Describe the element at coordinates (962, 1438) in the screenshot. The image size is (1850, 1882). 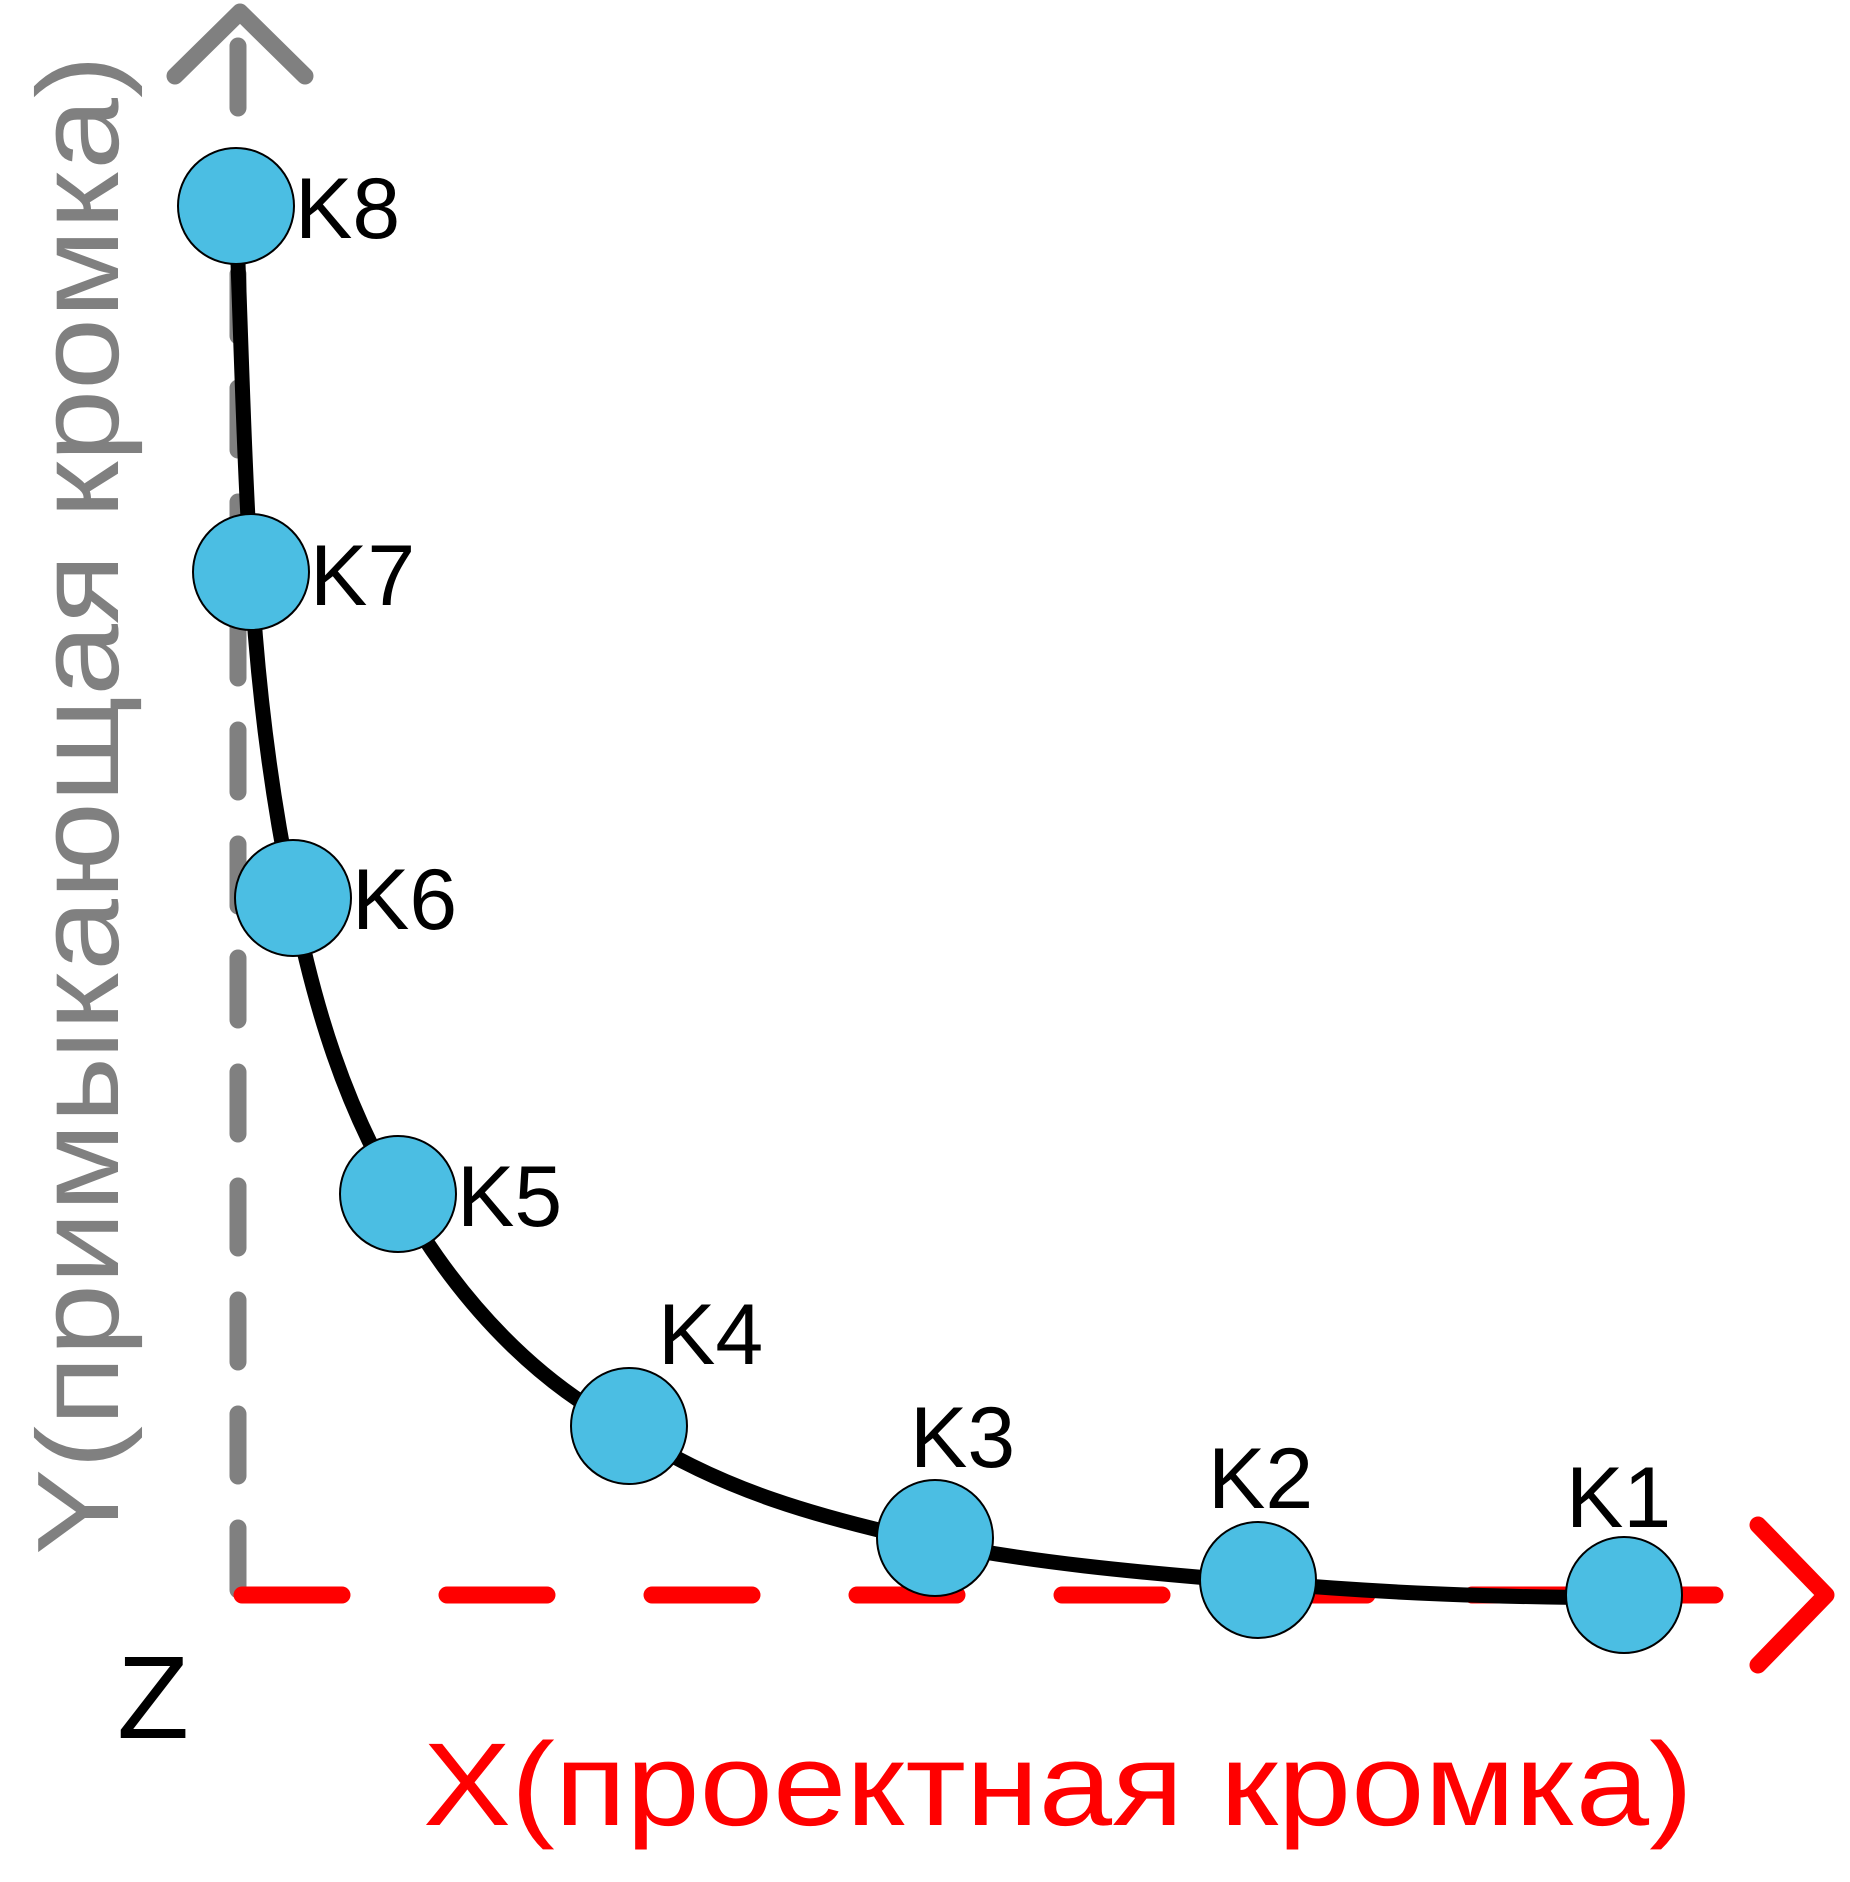
I see `point-label: K3` at that location.